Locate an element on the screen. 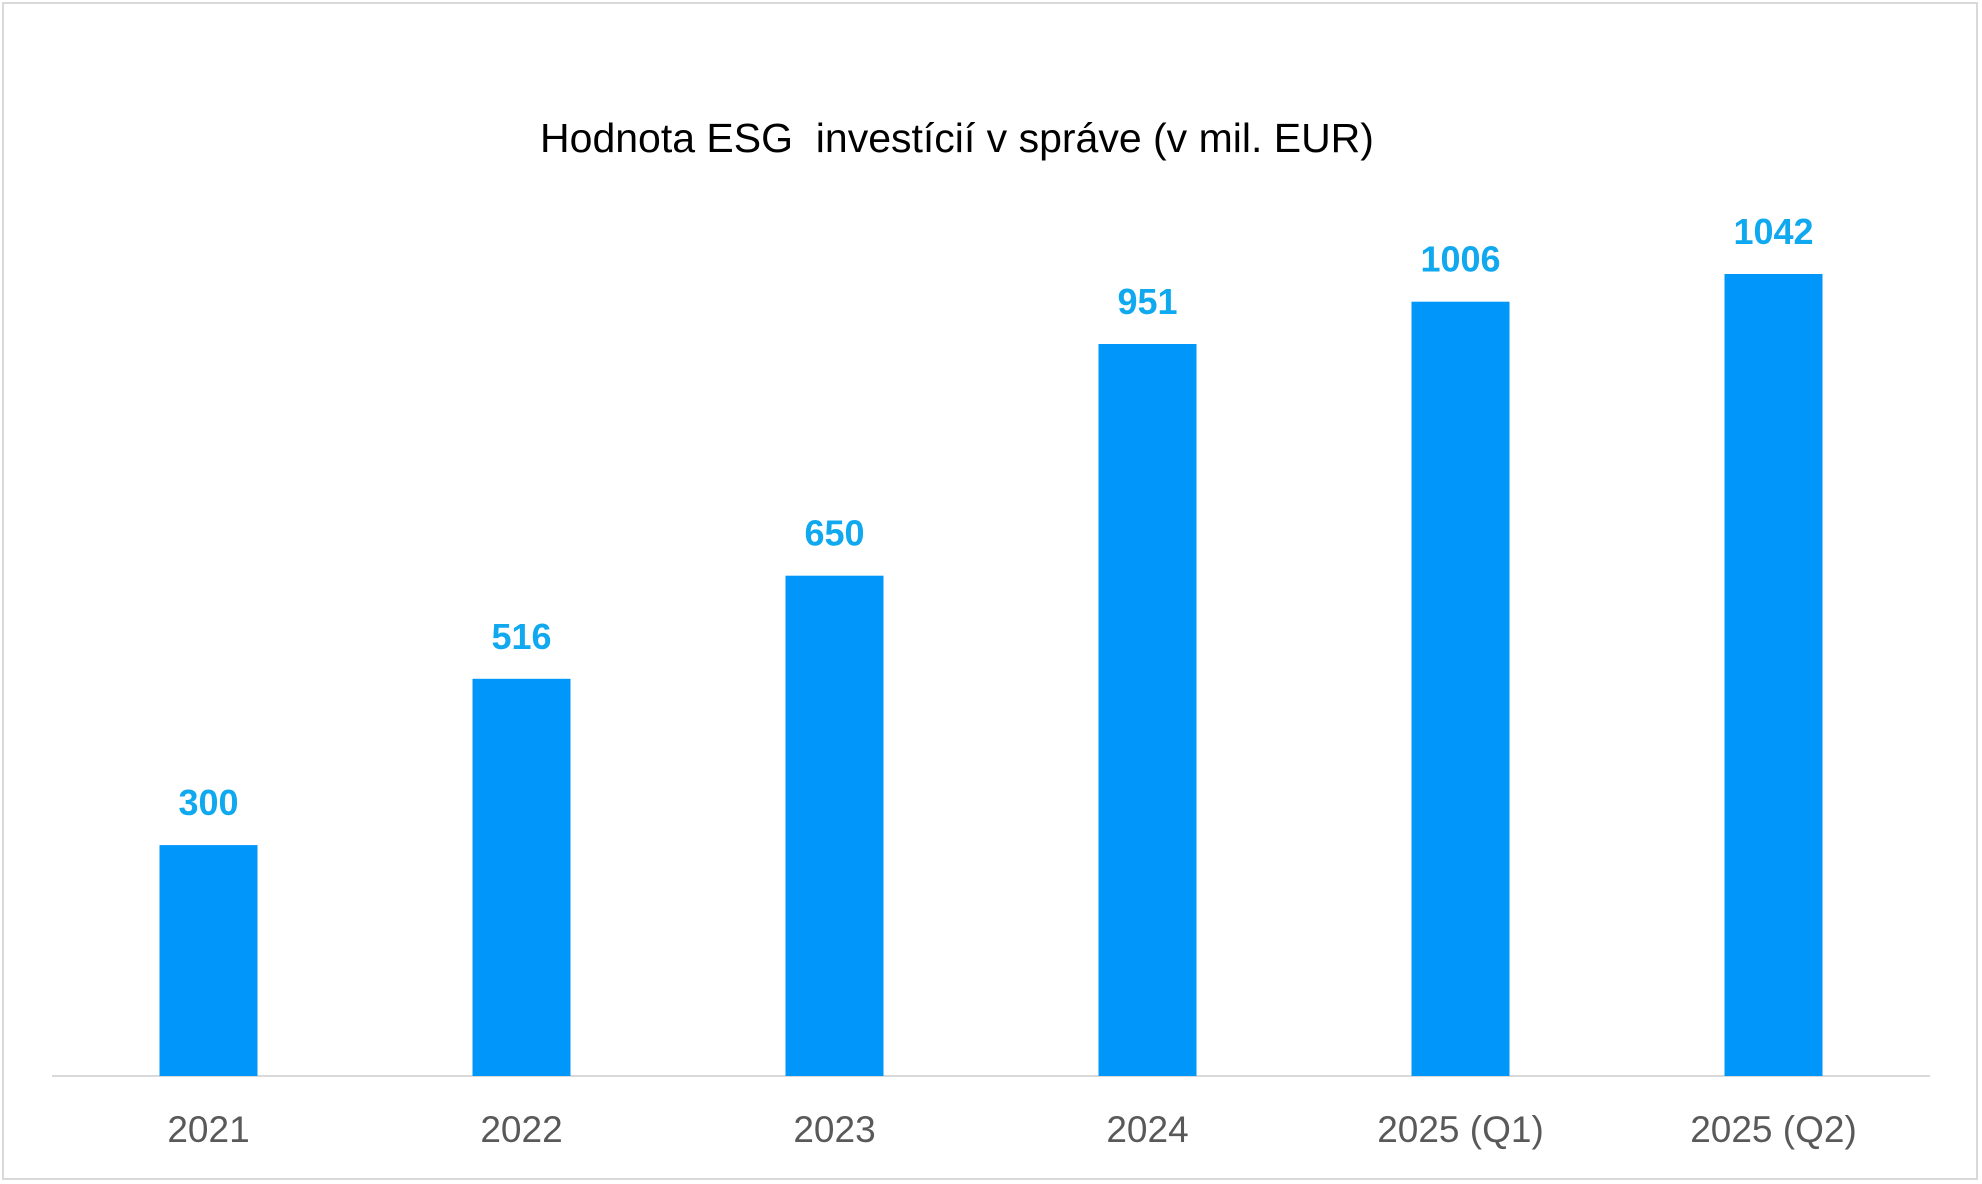  category-label-0: 2021 is located at coordinates (208, 1129).